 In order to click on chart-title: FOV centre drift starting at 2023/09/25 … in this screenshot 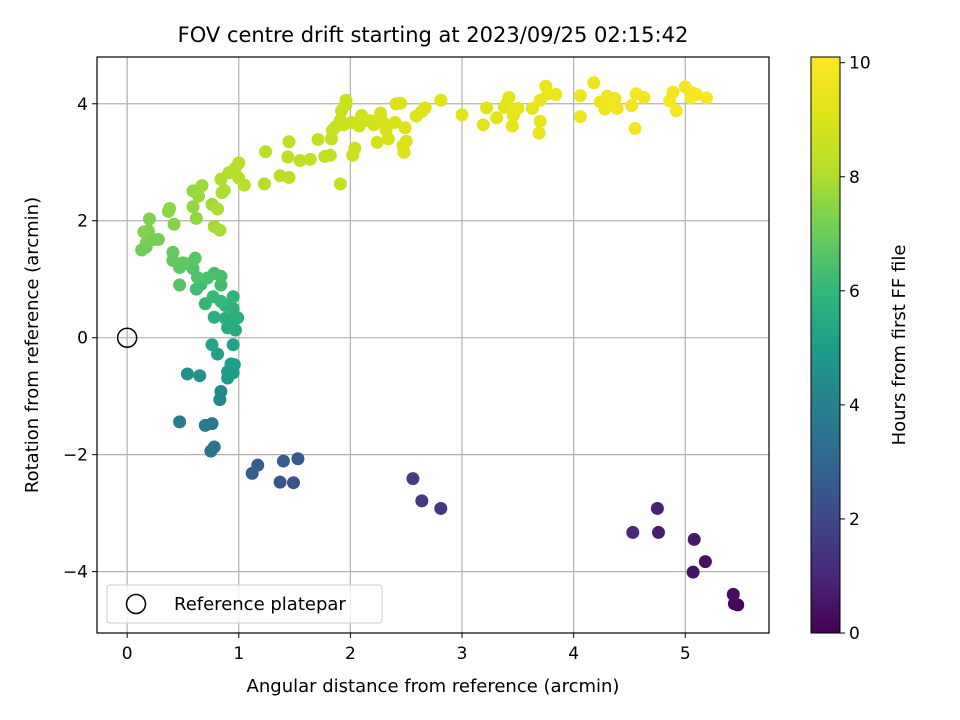, I will do `click(433, 35)`.